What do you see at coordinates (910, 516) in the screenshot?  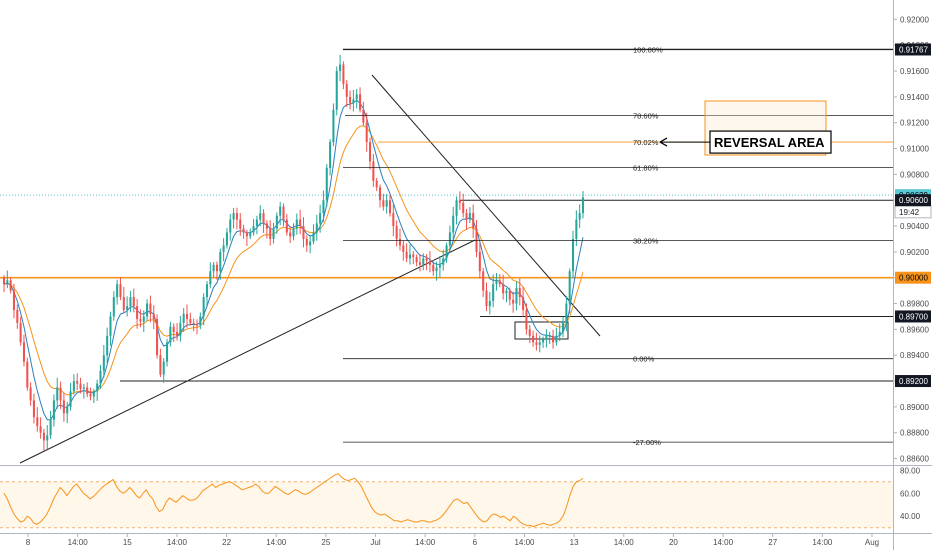 I see `rsi-tick-label: 40.00` at bounding box center [910, 516].